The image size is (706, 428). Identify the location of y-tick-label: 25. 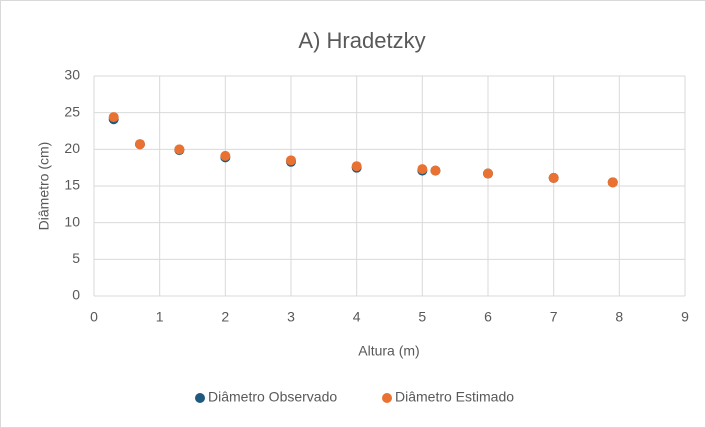
(72, 111).